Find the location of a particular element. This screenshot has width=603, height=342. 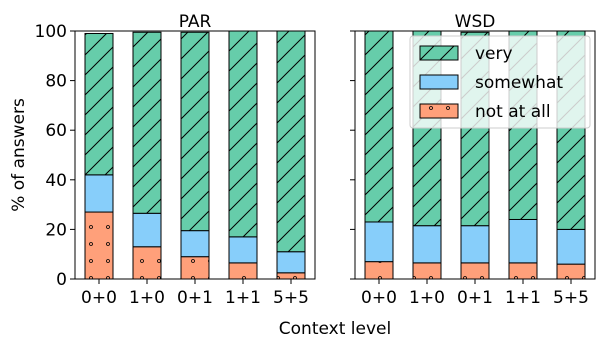

legend-swatch-somewhat is located at coordinates (439, 82).